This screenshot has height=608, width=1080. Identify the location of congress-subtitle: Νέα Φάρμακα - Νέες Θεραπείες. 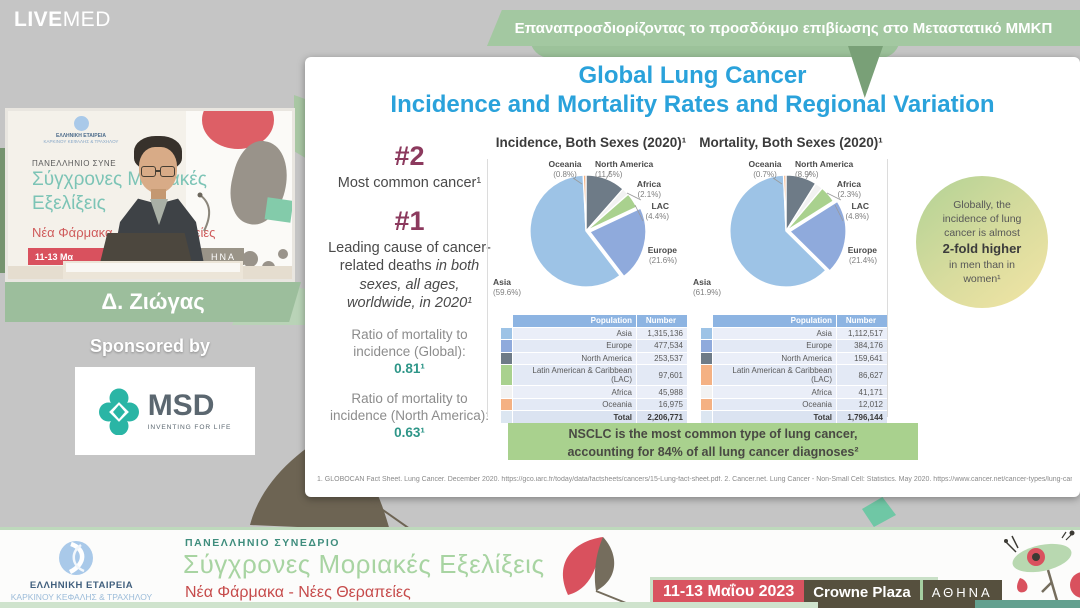
(298, 592).